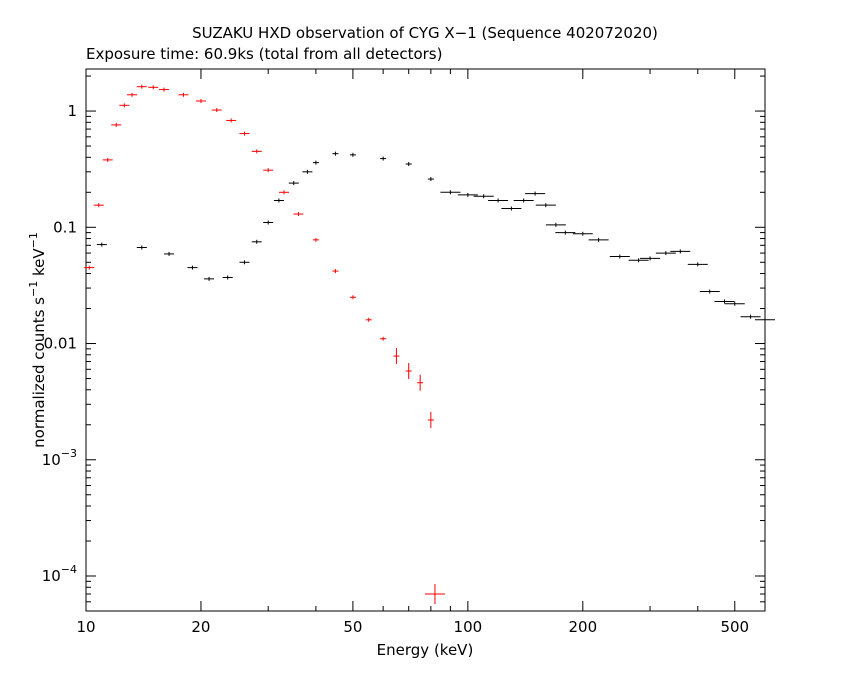 This screenshot has width=850, height=685. I want to click on y-axis-label: normalized counts s−1 keV−1, so click(37, 340).